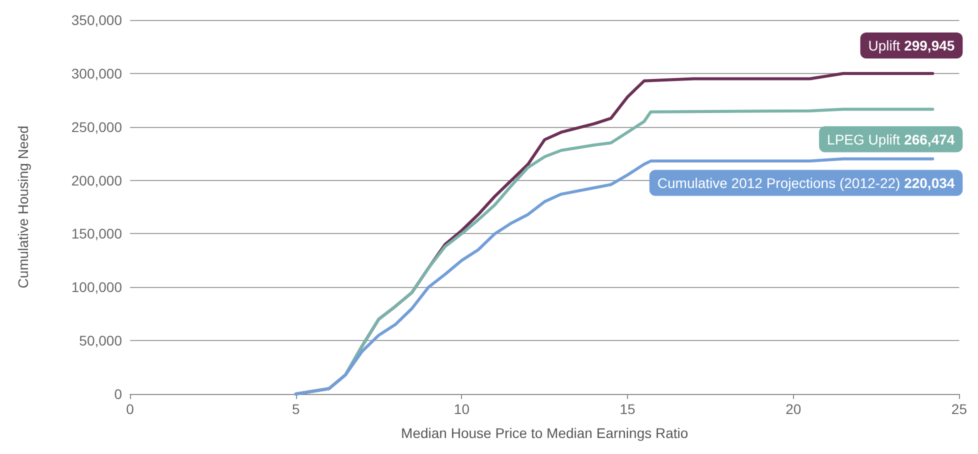 The image size is (978, 454). I want to click on y-axis-title: Cumulative Housing Need, so click(23, 207).